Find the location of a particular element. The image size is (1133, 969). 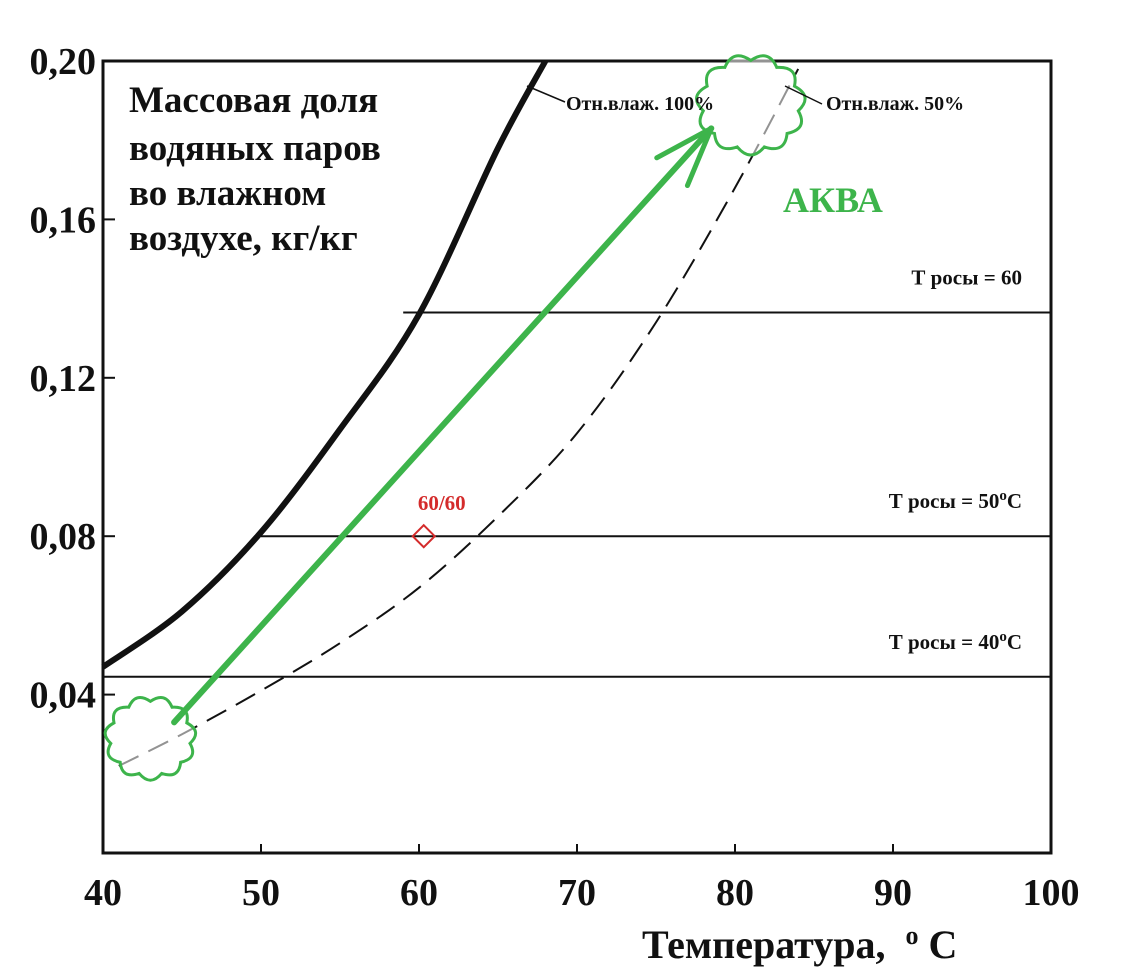

cloud-start-icon is located at coordinates (150, 738).